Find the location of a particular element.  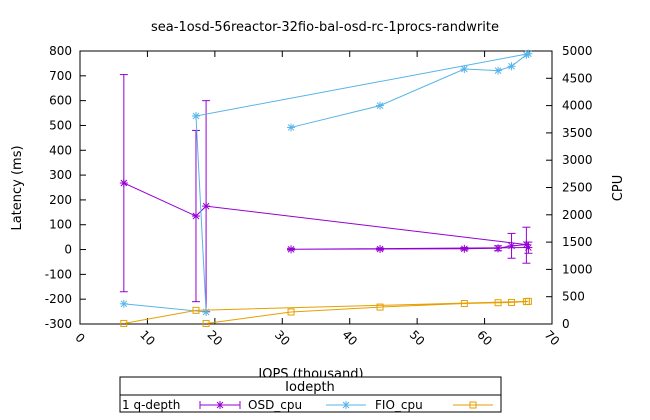

y2-tick-label: 1500 is located at coordinates (577, 242).